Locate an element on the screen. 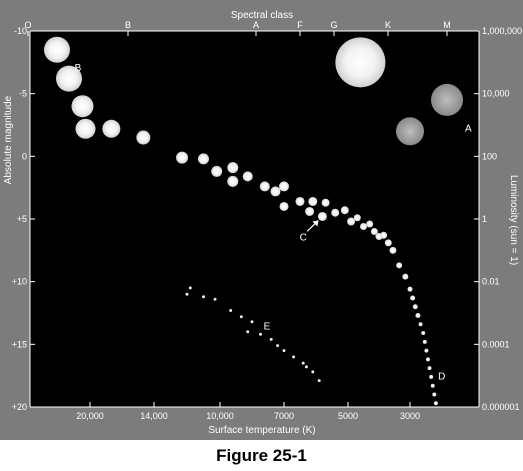 Image resolution: width=523 pixels, height=471 pixels. spectral-class-label: O is located at coordinates (27, 25).